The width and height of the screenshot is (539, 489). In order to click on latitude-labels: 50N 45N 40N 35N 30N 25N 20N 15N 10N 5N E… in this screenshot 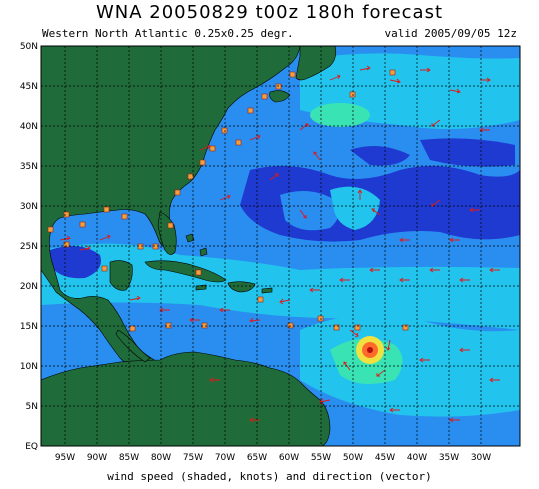, I will do `click(29, 247)`.